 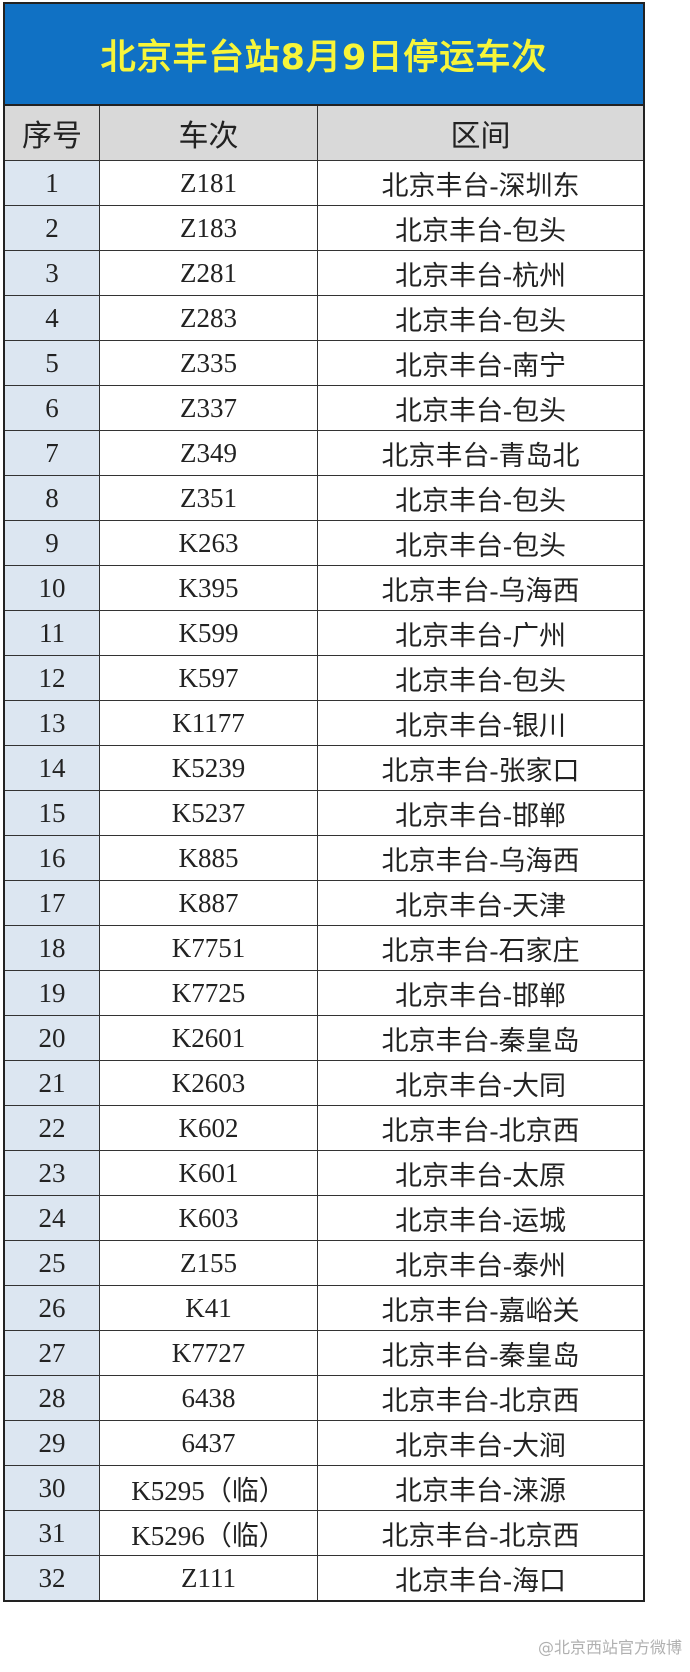 What do you see at coordinates (324, 1128) in the screenshot?
I see `table-row: 22 K602 北京丰台-北京西` at bounding box center [324, 1128].